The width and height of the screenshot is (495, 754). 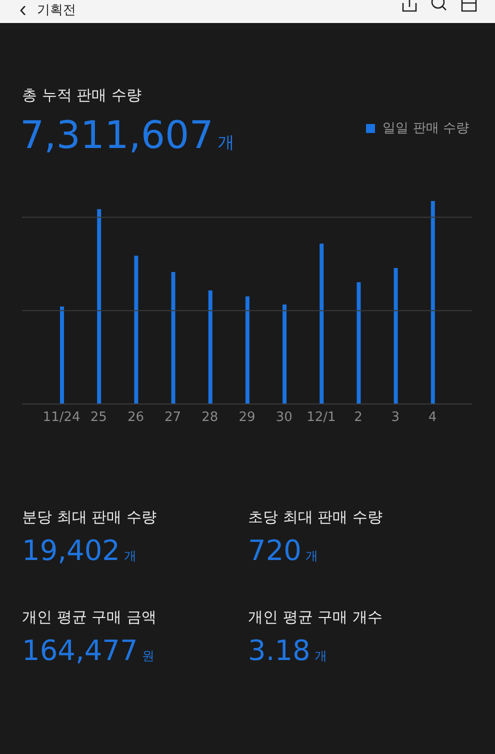 I want to click on text: 분당 최대 판매 수량, so click(x=89, y=517).